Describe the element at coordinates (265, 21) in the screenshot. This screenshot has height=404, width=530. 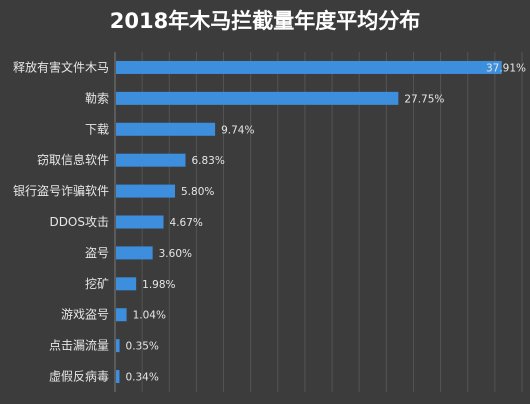
I see `chart-title: 2018年木马拦截量年度平均分布` at that location.